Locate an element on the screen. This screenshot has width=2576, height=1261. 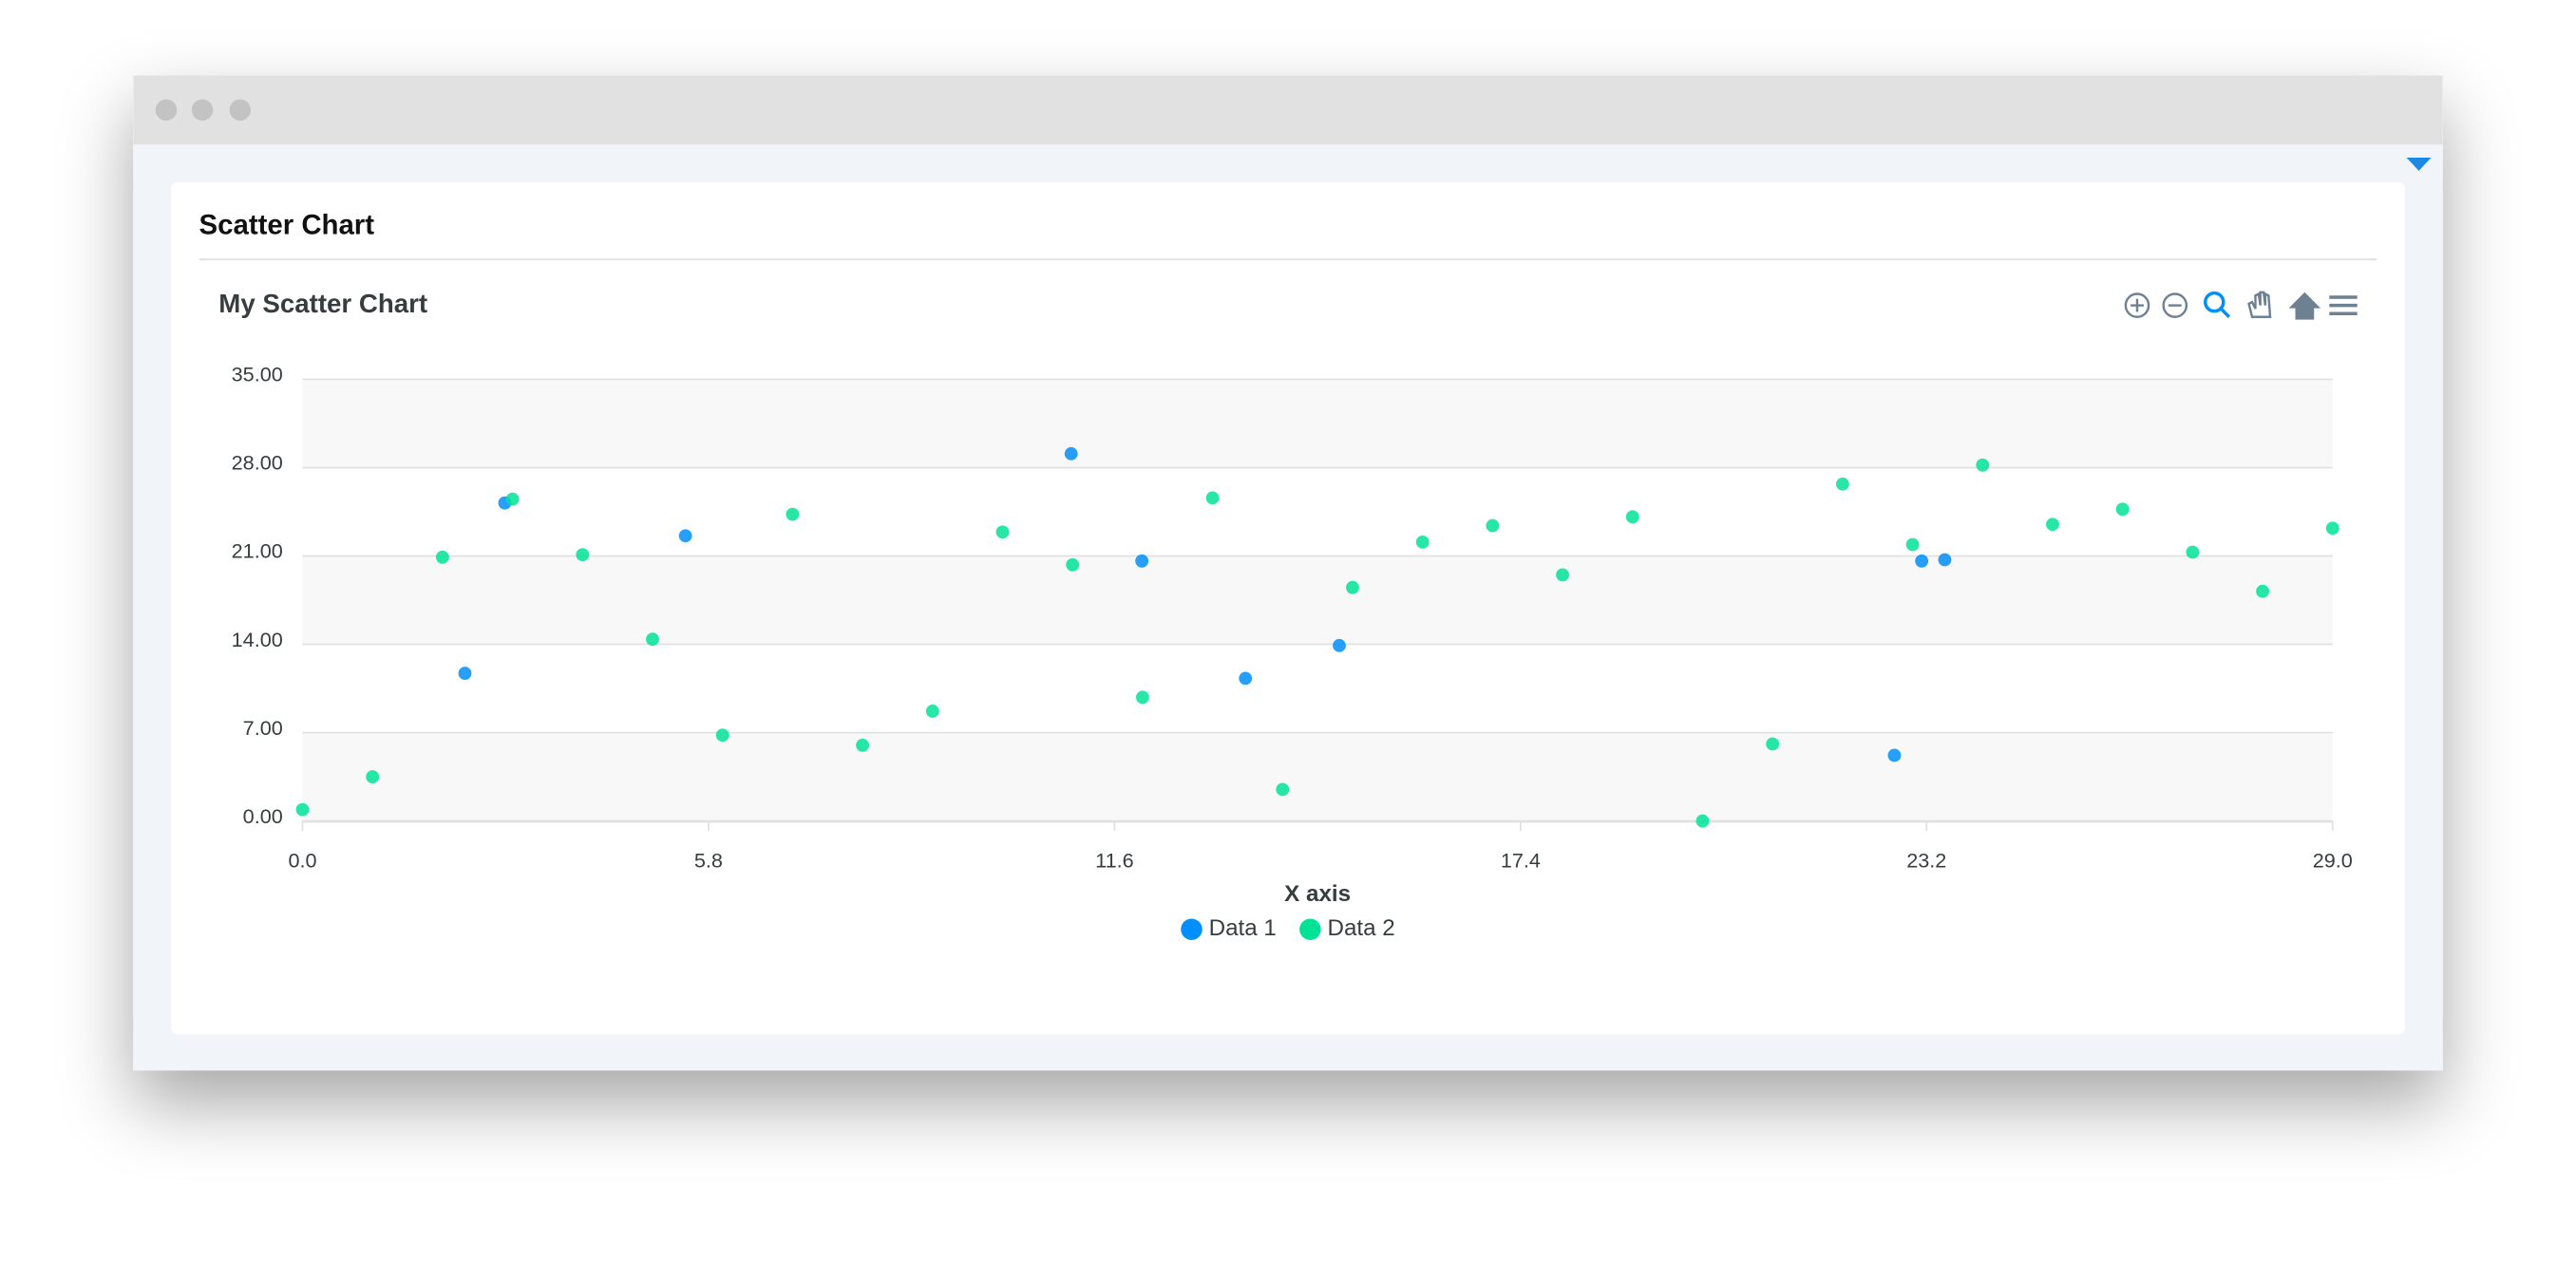
dropdown-arrow is located at coordinates (2419, 165).